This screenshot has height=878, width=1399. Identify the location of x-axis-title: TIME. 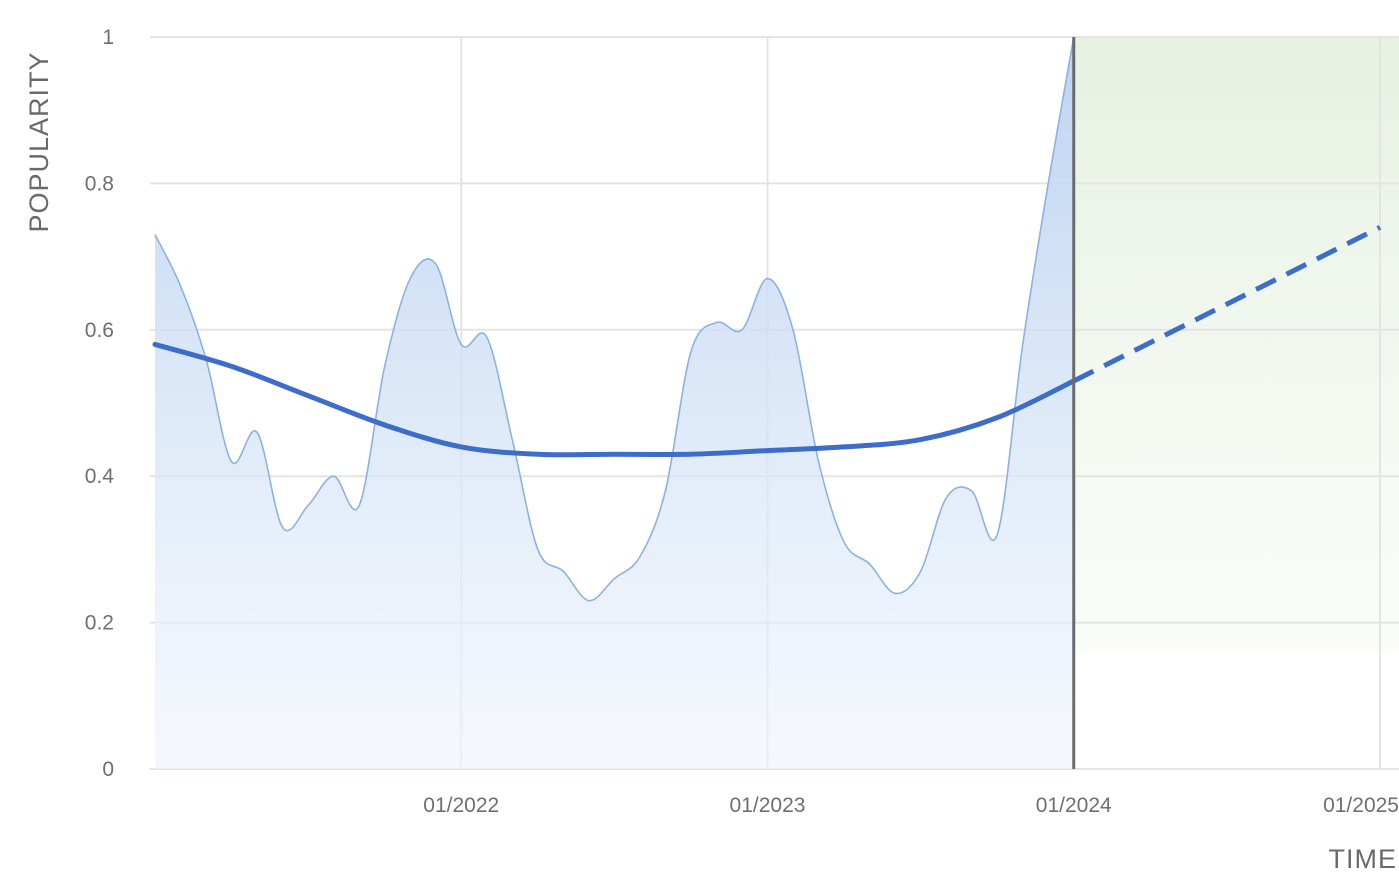
(1363, 859).